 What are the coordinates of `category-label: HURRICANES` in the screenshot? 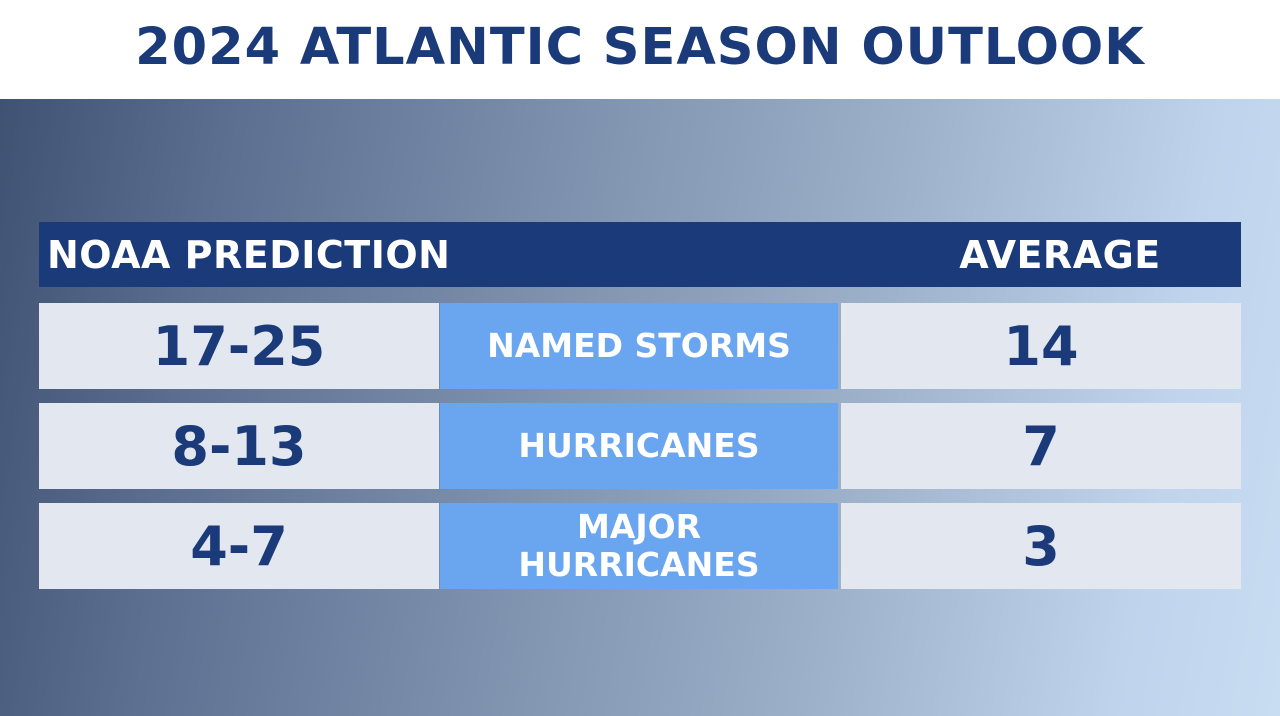 It's located at (639, 446).